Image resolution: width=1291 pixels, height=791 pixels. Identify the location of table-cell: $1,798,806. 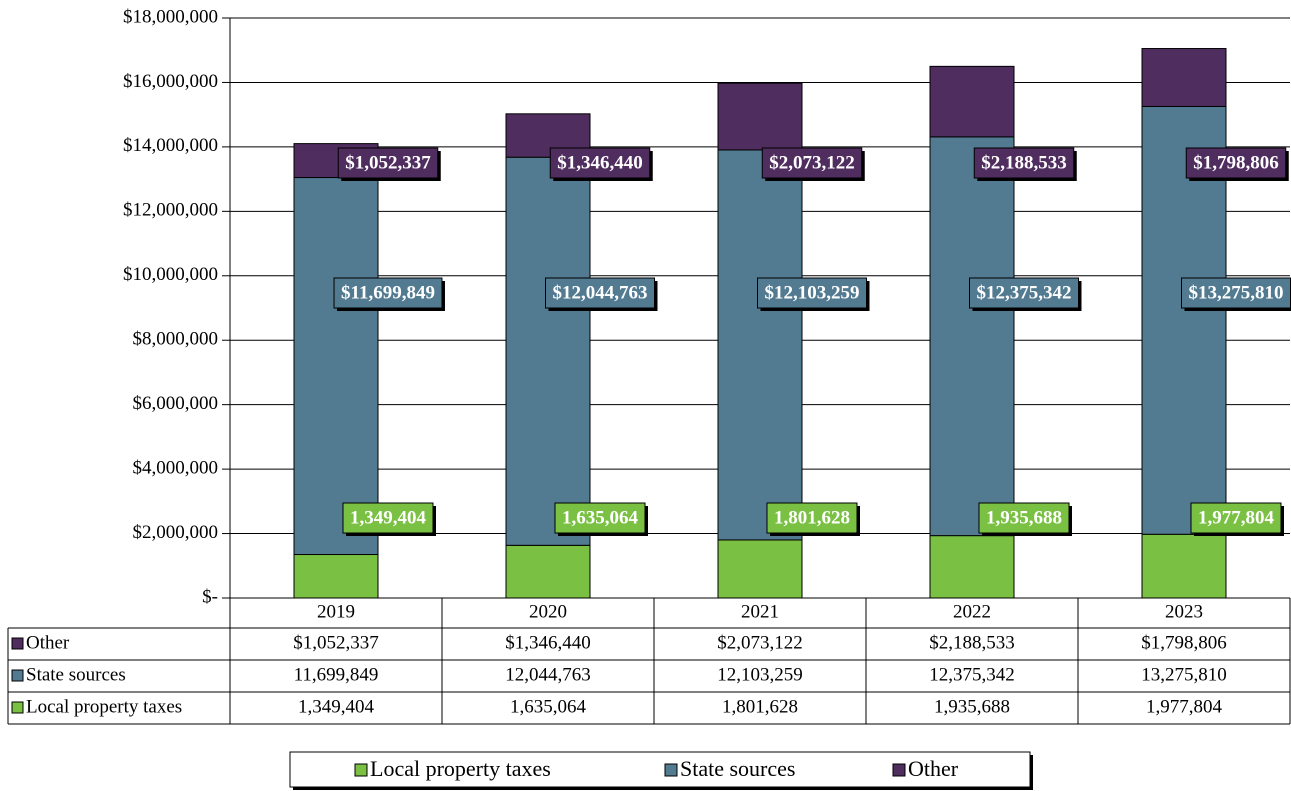
(1184, 642).